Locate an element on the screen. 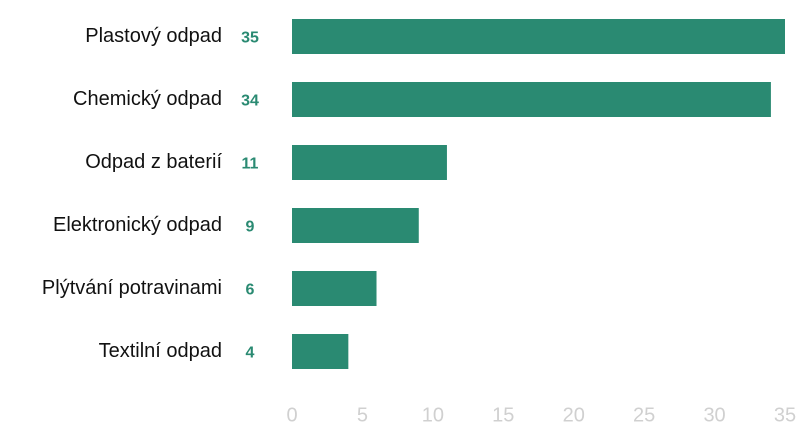 Image resolution: width=802 pixels, height=427 pixels. x-tick-label: 25 is located at coordinates (644, 415).